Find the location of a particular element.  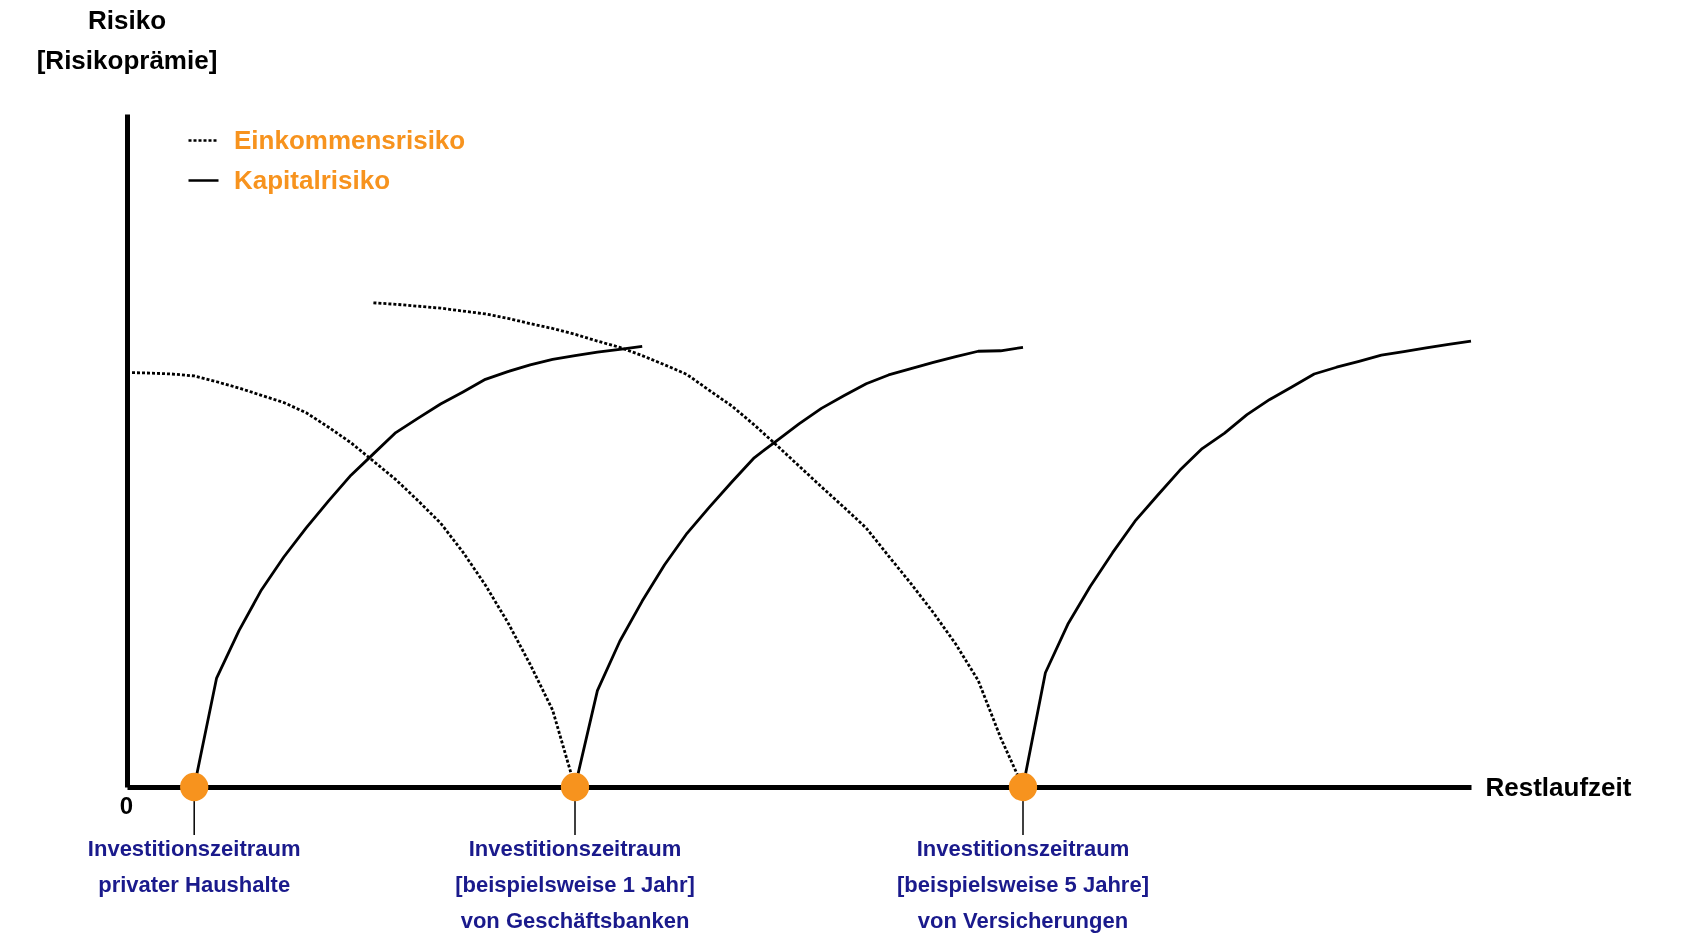

text: Investitionszeitraum [beispielsweise 5 Jahre] von Versicherungen is located at coordinates (1023, 884).